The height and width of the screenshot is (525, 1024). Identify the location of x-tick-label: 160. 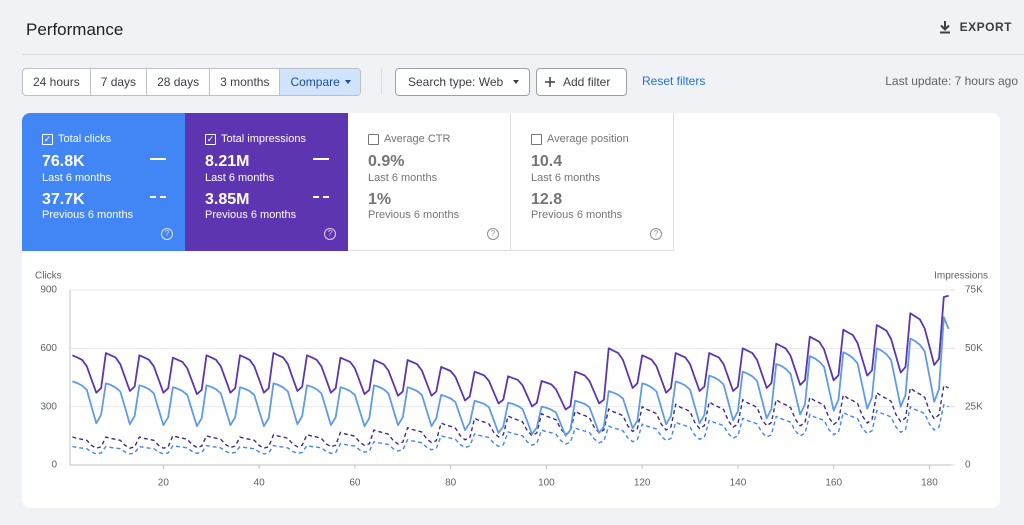
(833, 483).